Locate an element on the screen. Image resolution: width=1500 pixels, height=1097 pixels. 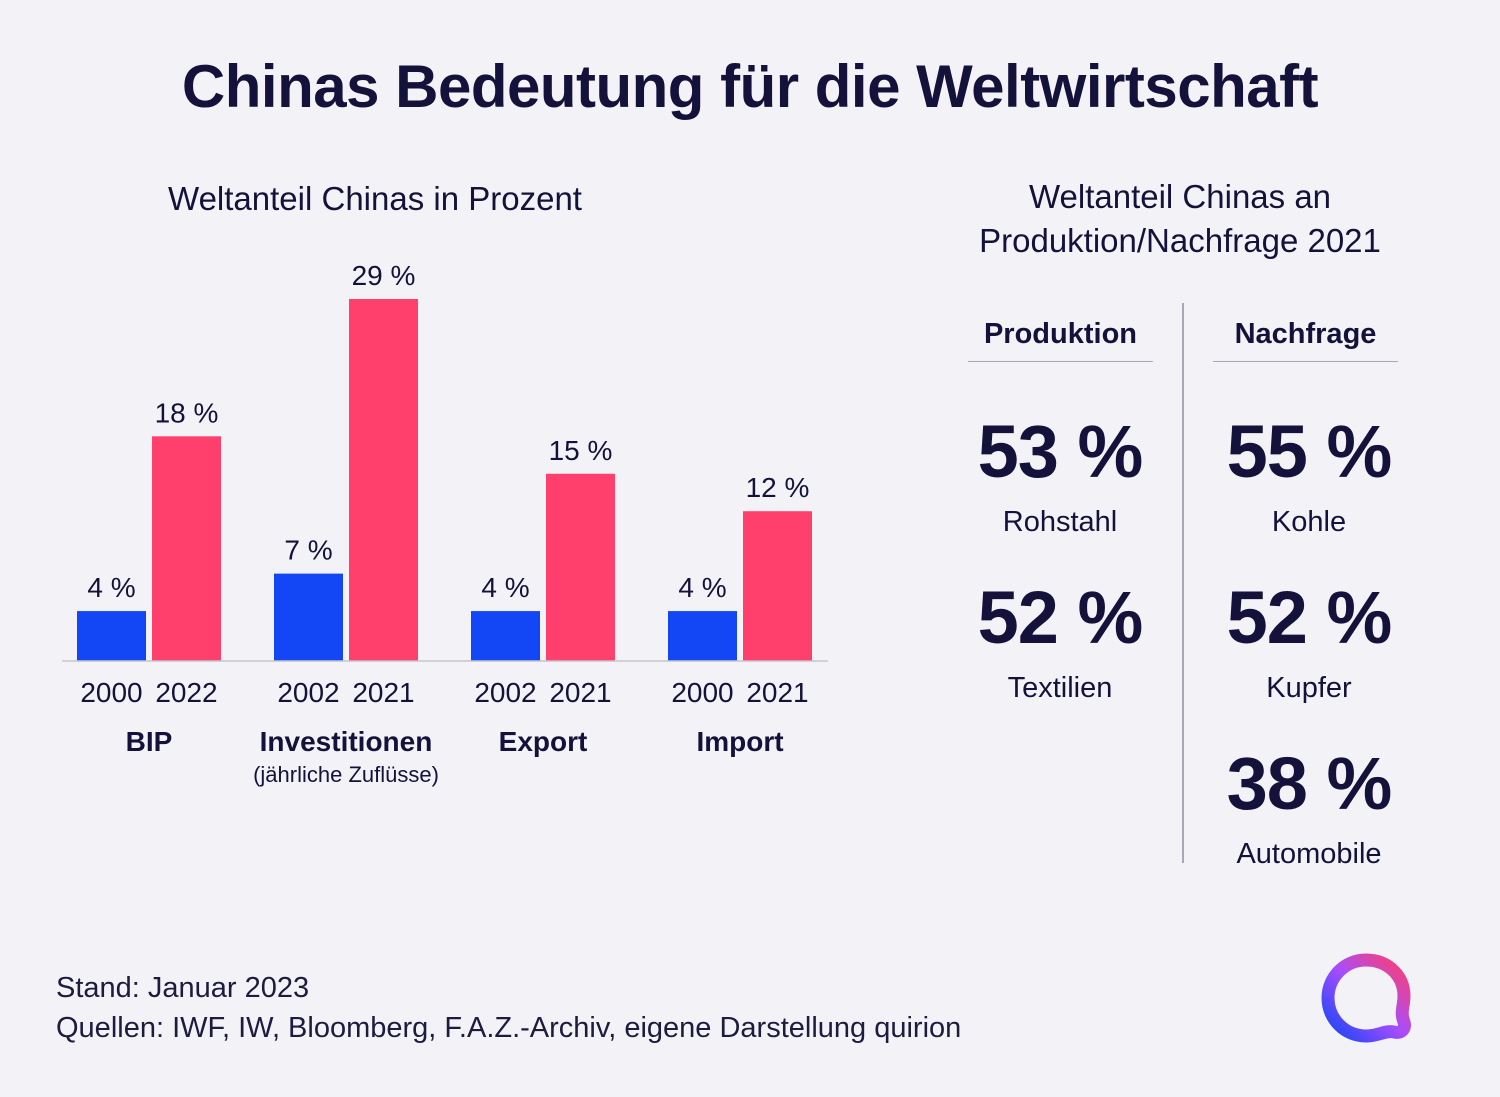
stat-value: 55 % is located at coordinates (1309, 451).